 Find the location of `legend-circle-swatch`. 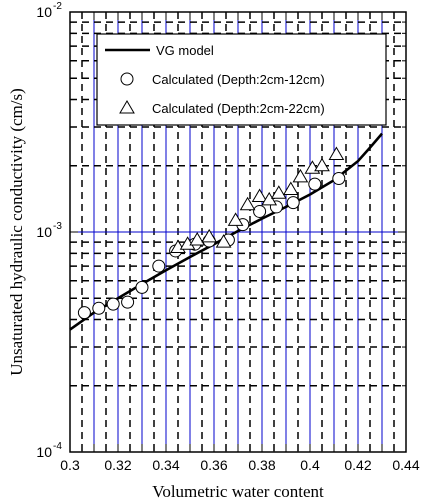

legend-circle-swatch is located at coordinates (127, 79).